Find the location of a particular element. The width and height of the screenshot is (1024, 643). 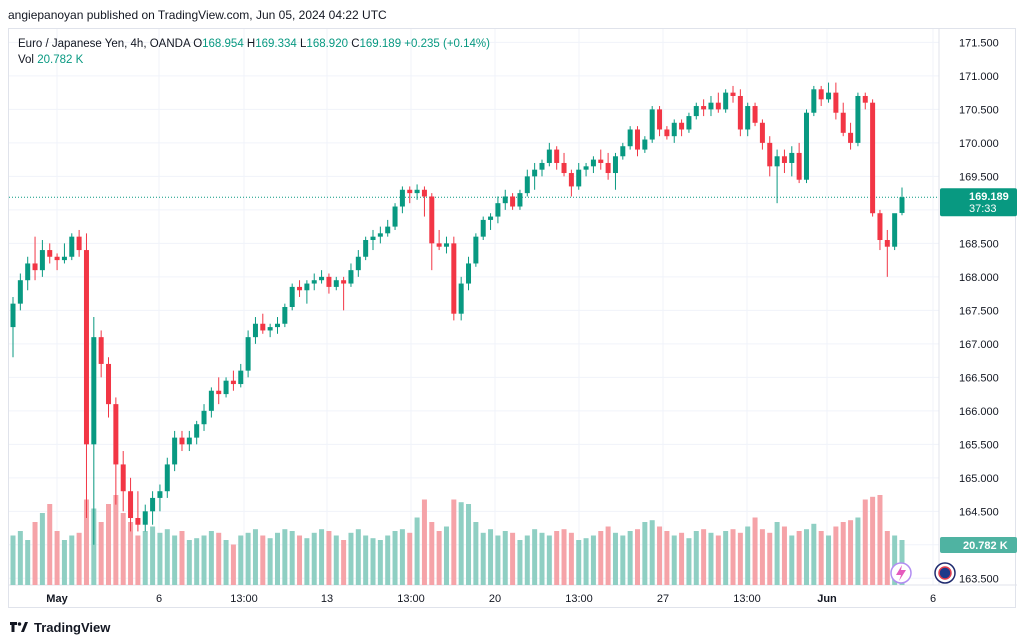

y-tick-label: 166.000 is located at coordinates (979, 412).